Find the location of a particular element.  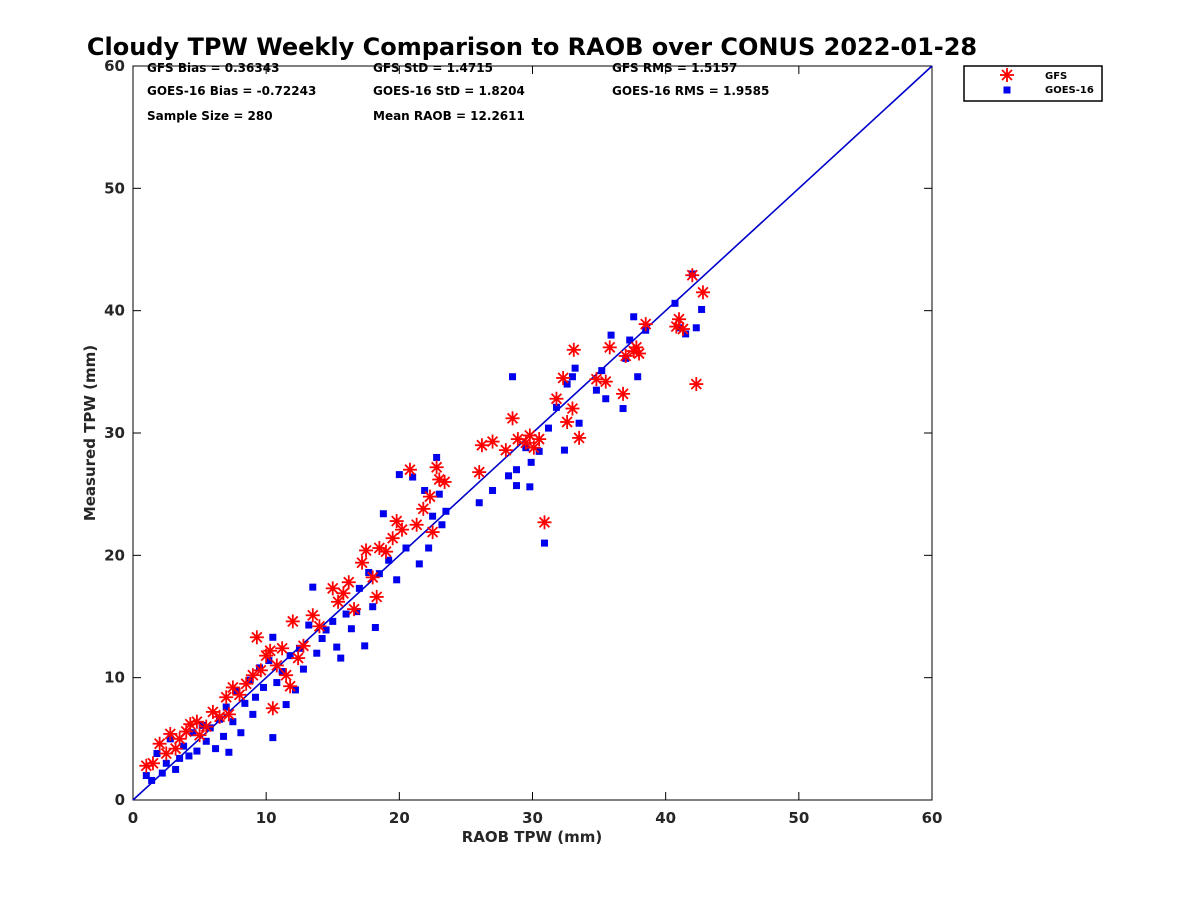

y-tick-label: 20 is located at coordinates (114, 555).